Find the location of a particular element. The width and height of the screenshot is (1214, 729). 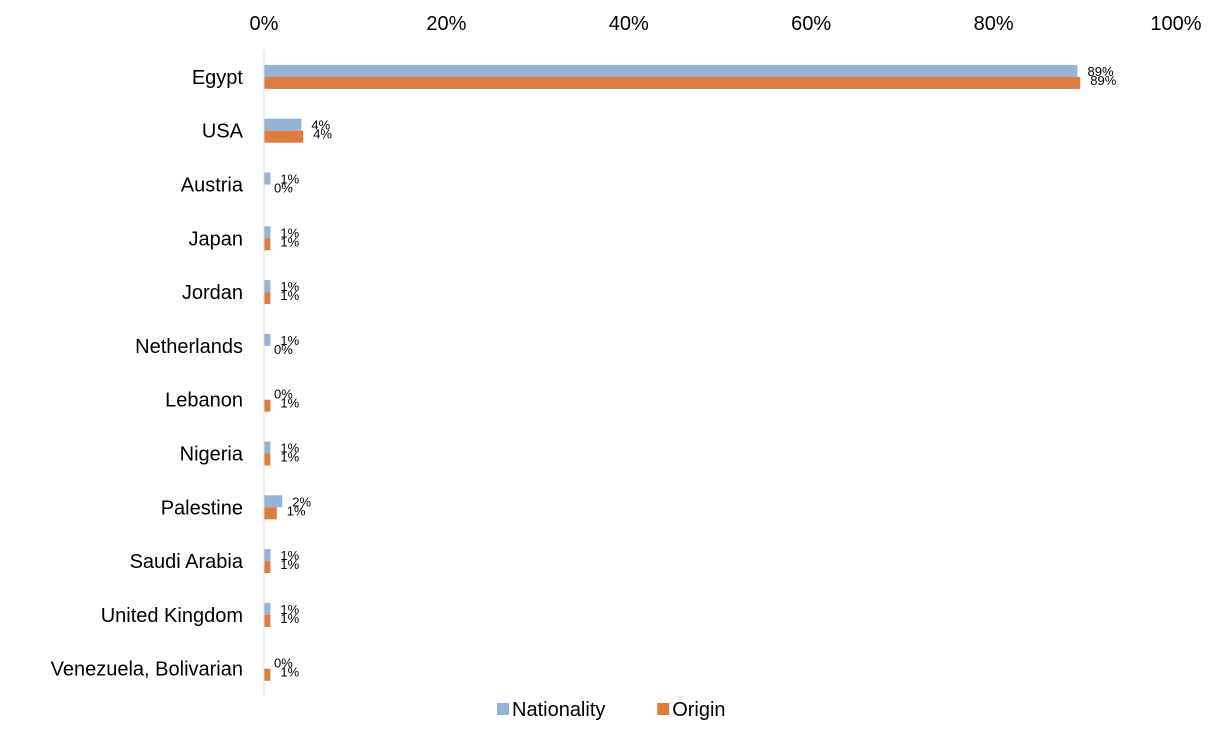

category-label: Lebanon is located at coordinates (204, 401).